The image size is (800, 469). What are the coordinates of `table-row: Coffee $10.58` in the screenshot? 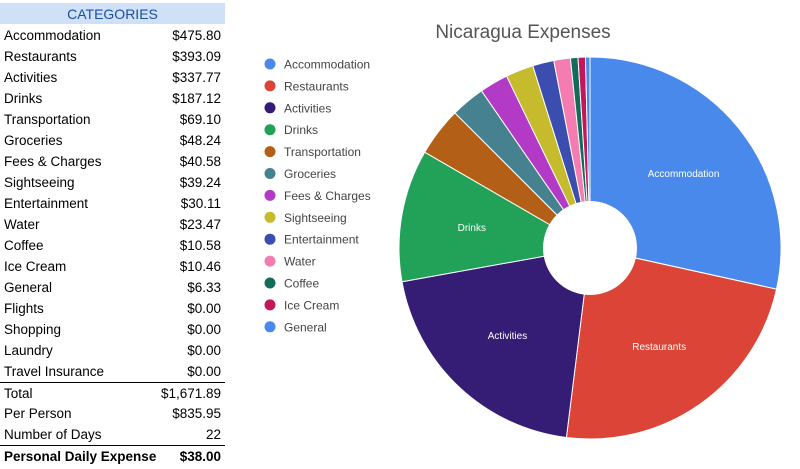 It's located at (112, 245).